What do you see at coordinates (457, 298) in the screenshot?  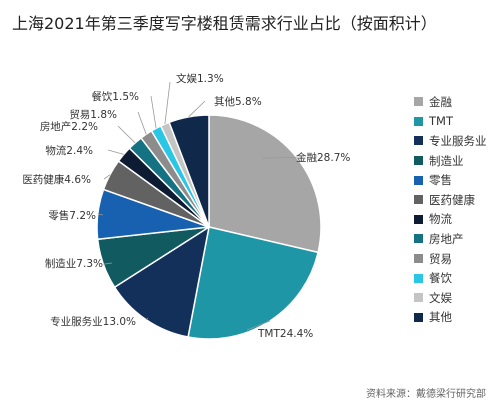 I see `legend-item: 文娱` at bounding box center [457, 298].